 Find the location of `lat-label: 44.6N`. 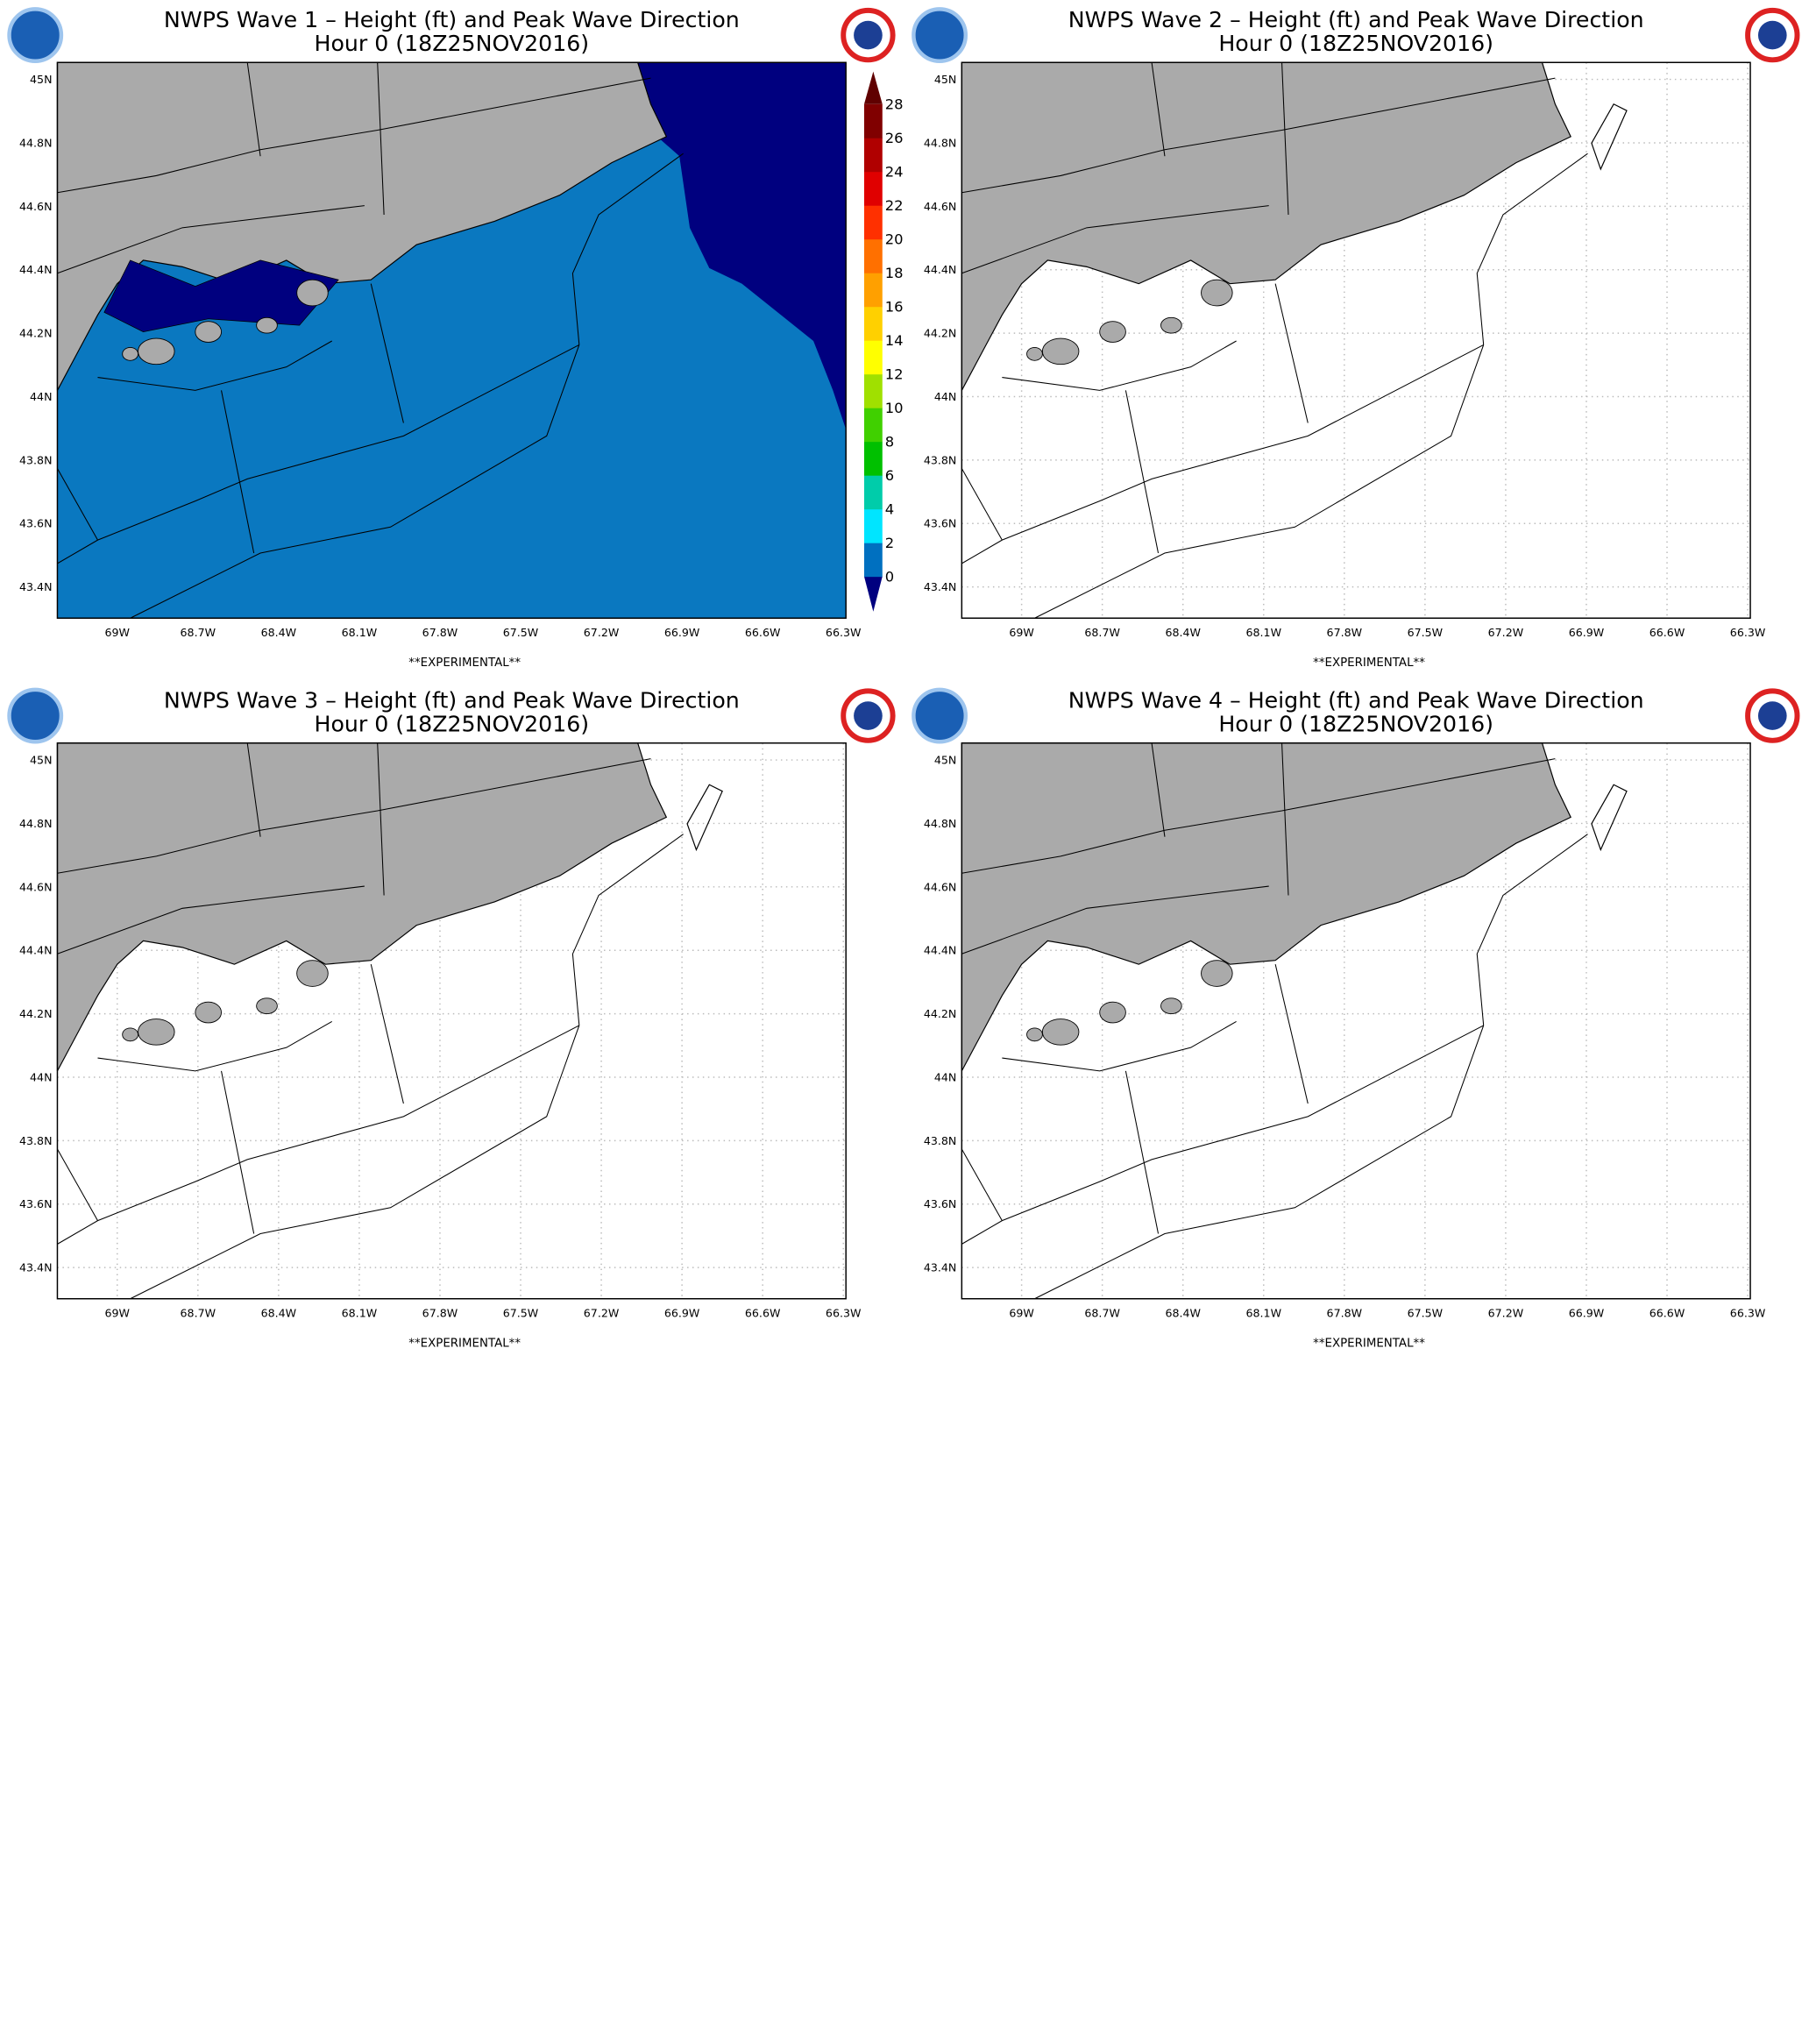

lat-label: 44.6N is located at coordinates (36, 206).